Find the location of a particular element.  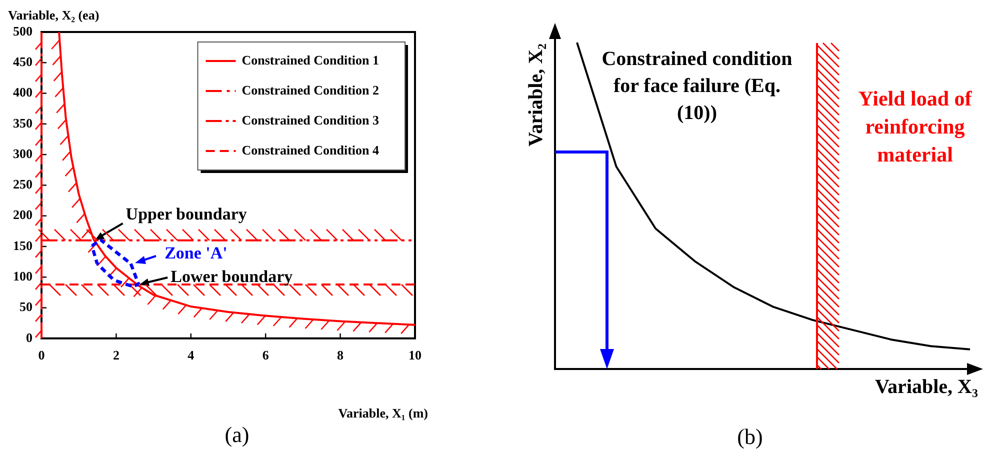

y-tick-label: 250 is located at coordinates (22, 184).